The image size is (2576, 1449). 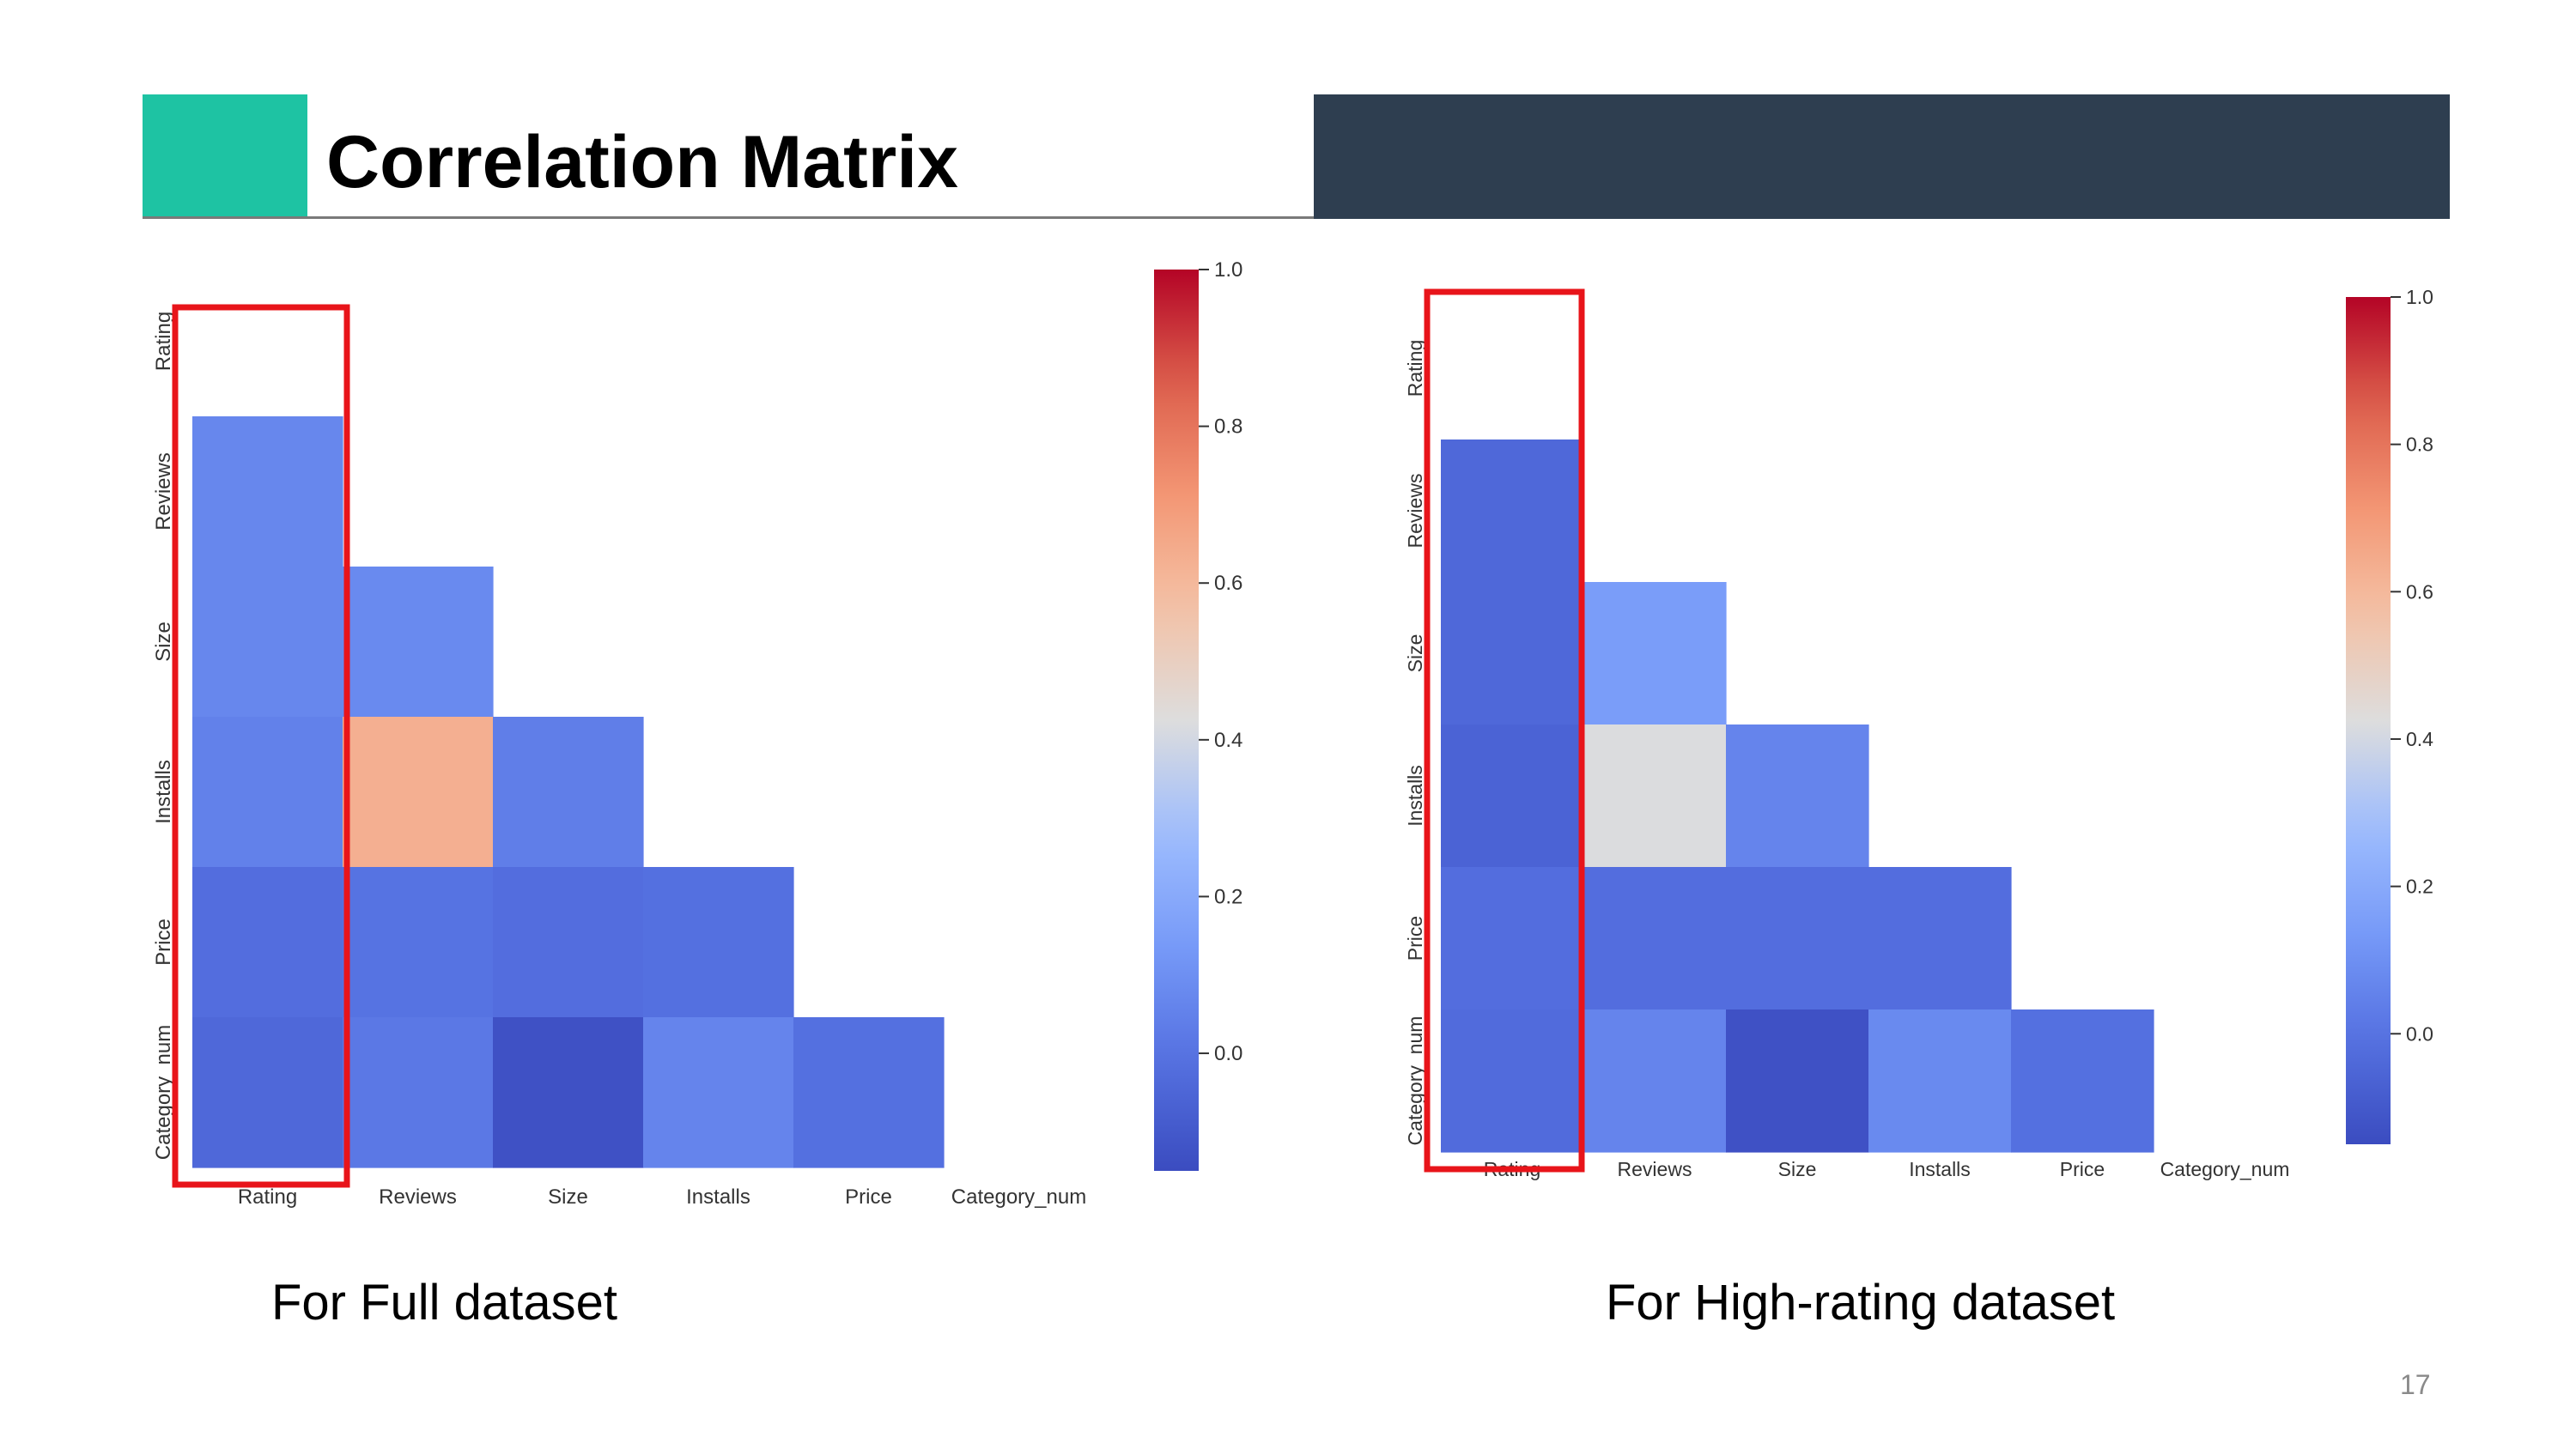 What do you see at coordinates (1882, 156) in the screenshot?
I see `title-dark-bar` at bounding box center [1882, 156].